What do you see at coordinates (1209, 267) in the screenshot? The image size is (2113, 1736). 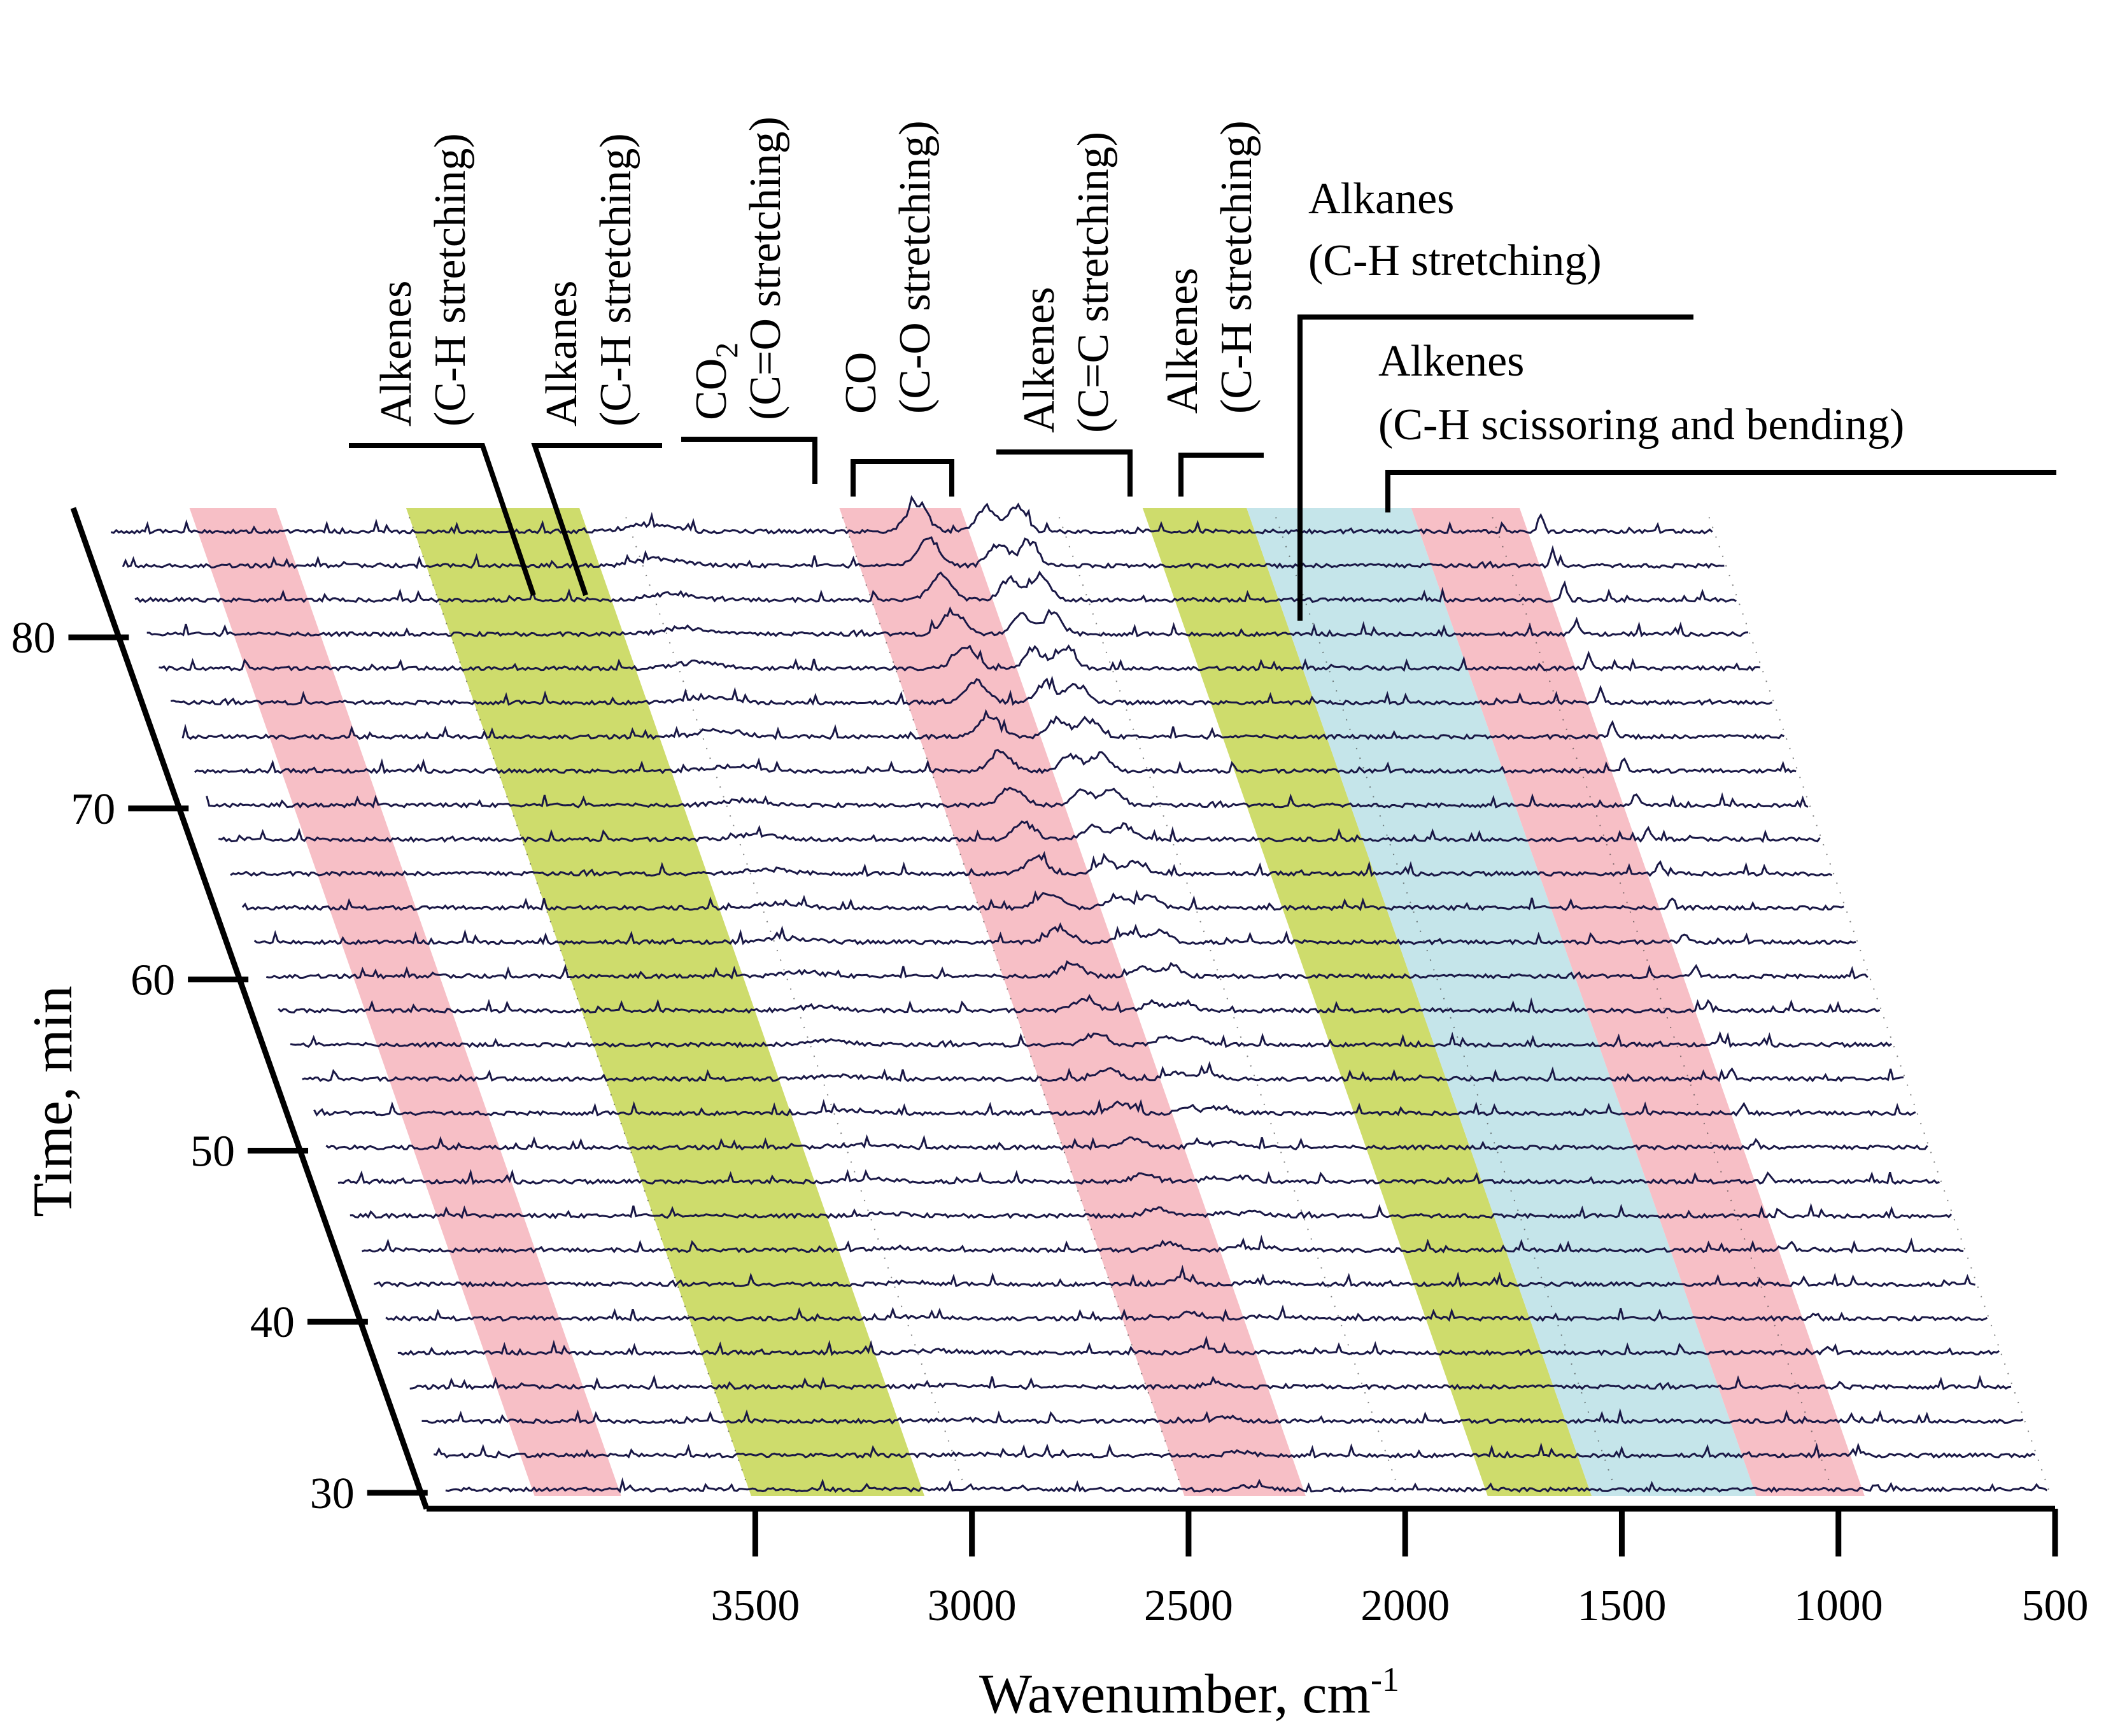 I see `annotation-5: Alkenes (C-H stretching)` at bounding box center [1209, 267].